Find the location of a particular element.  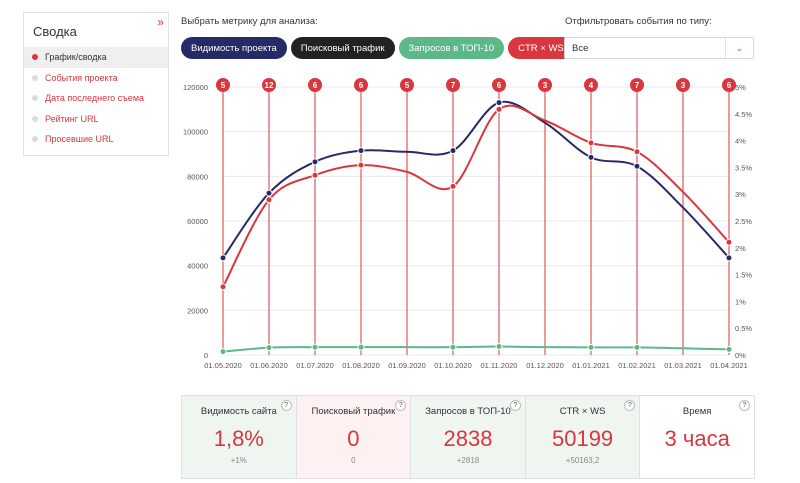

y-right-tick-label: 2% is located at coordinates (740, 248).